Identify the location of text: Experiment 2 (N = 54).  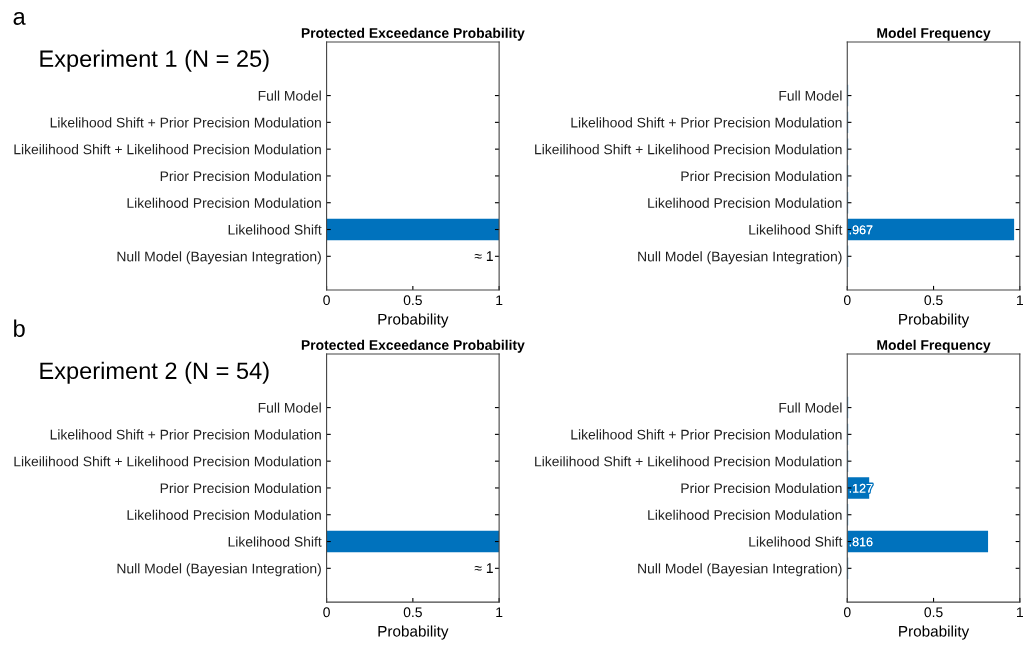
(154, 372).